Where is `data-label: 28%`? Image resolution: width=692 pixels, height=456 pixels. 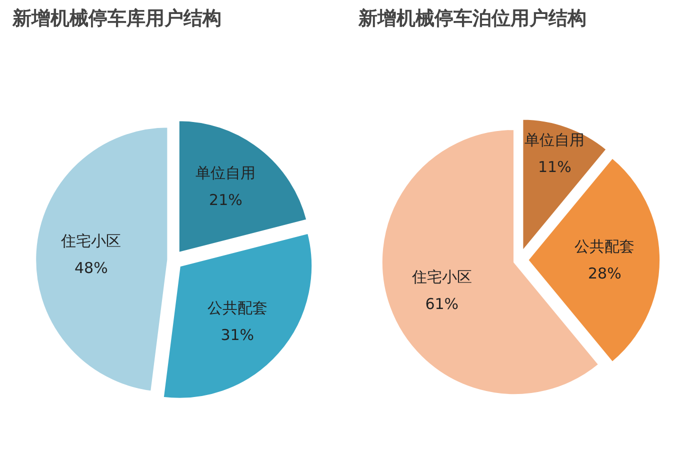 data-label: 28% is located at coordinates (605, 273).